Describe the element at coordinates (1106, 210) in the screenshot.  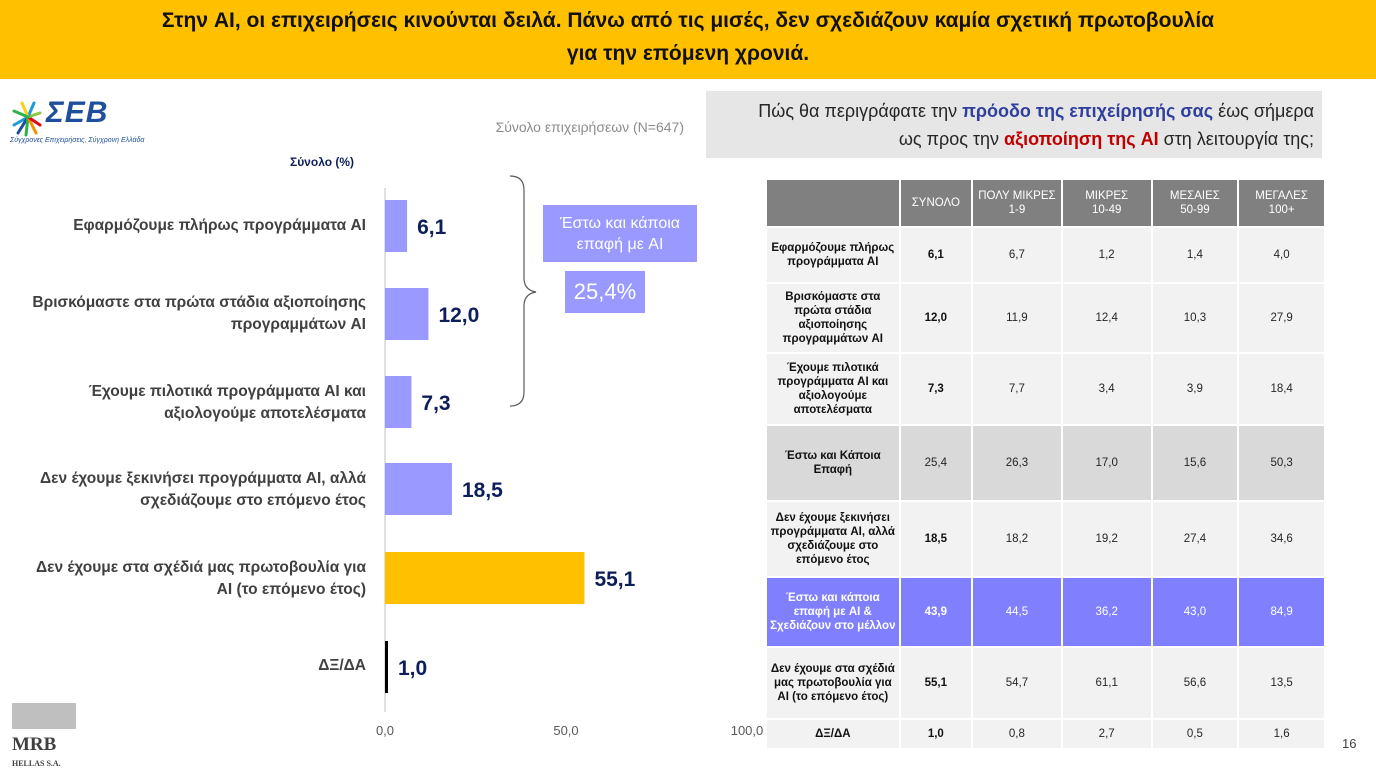
I see `header-line: 10-49` at that location.